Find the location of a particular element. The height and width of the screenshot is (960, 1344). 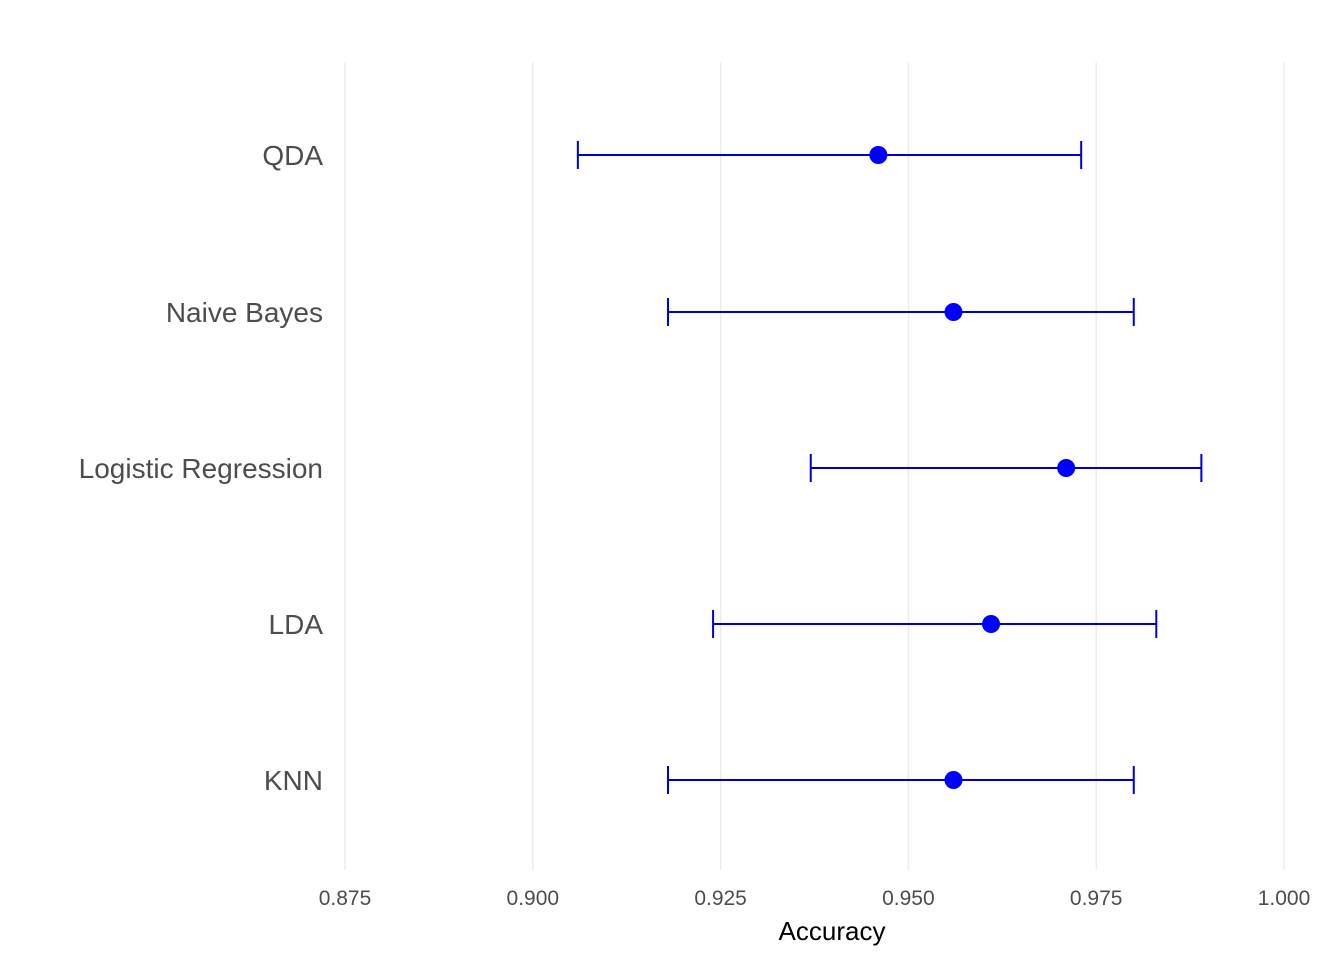

category-label: Logistic Regression is located at coordinates (201, 468).